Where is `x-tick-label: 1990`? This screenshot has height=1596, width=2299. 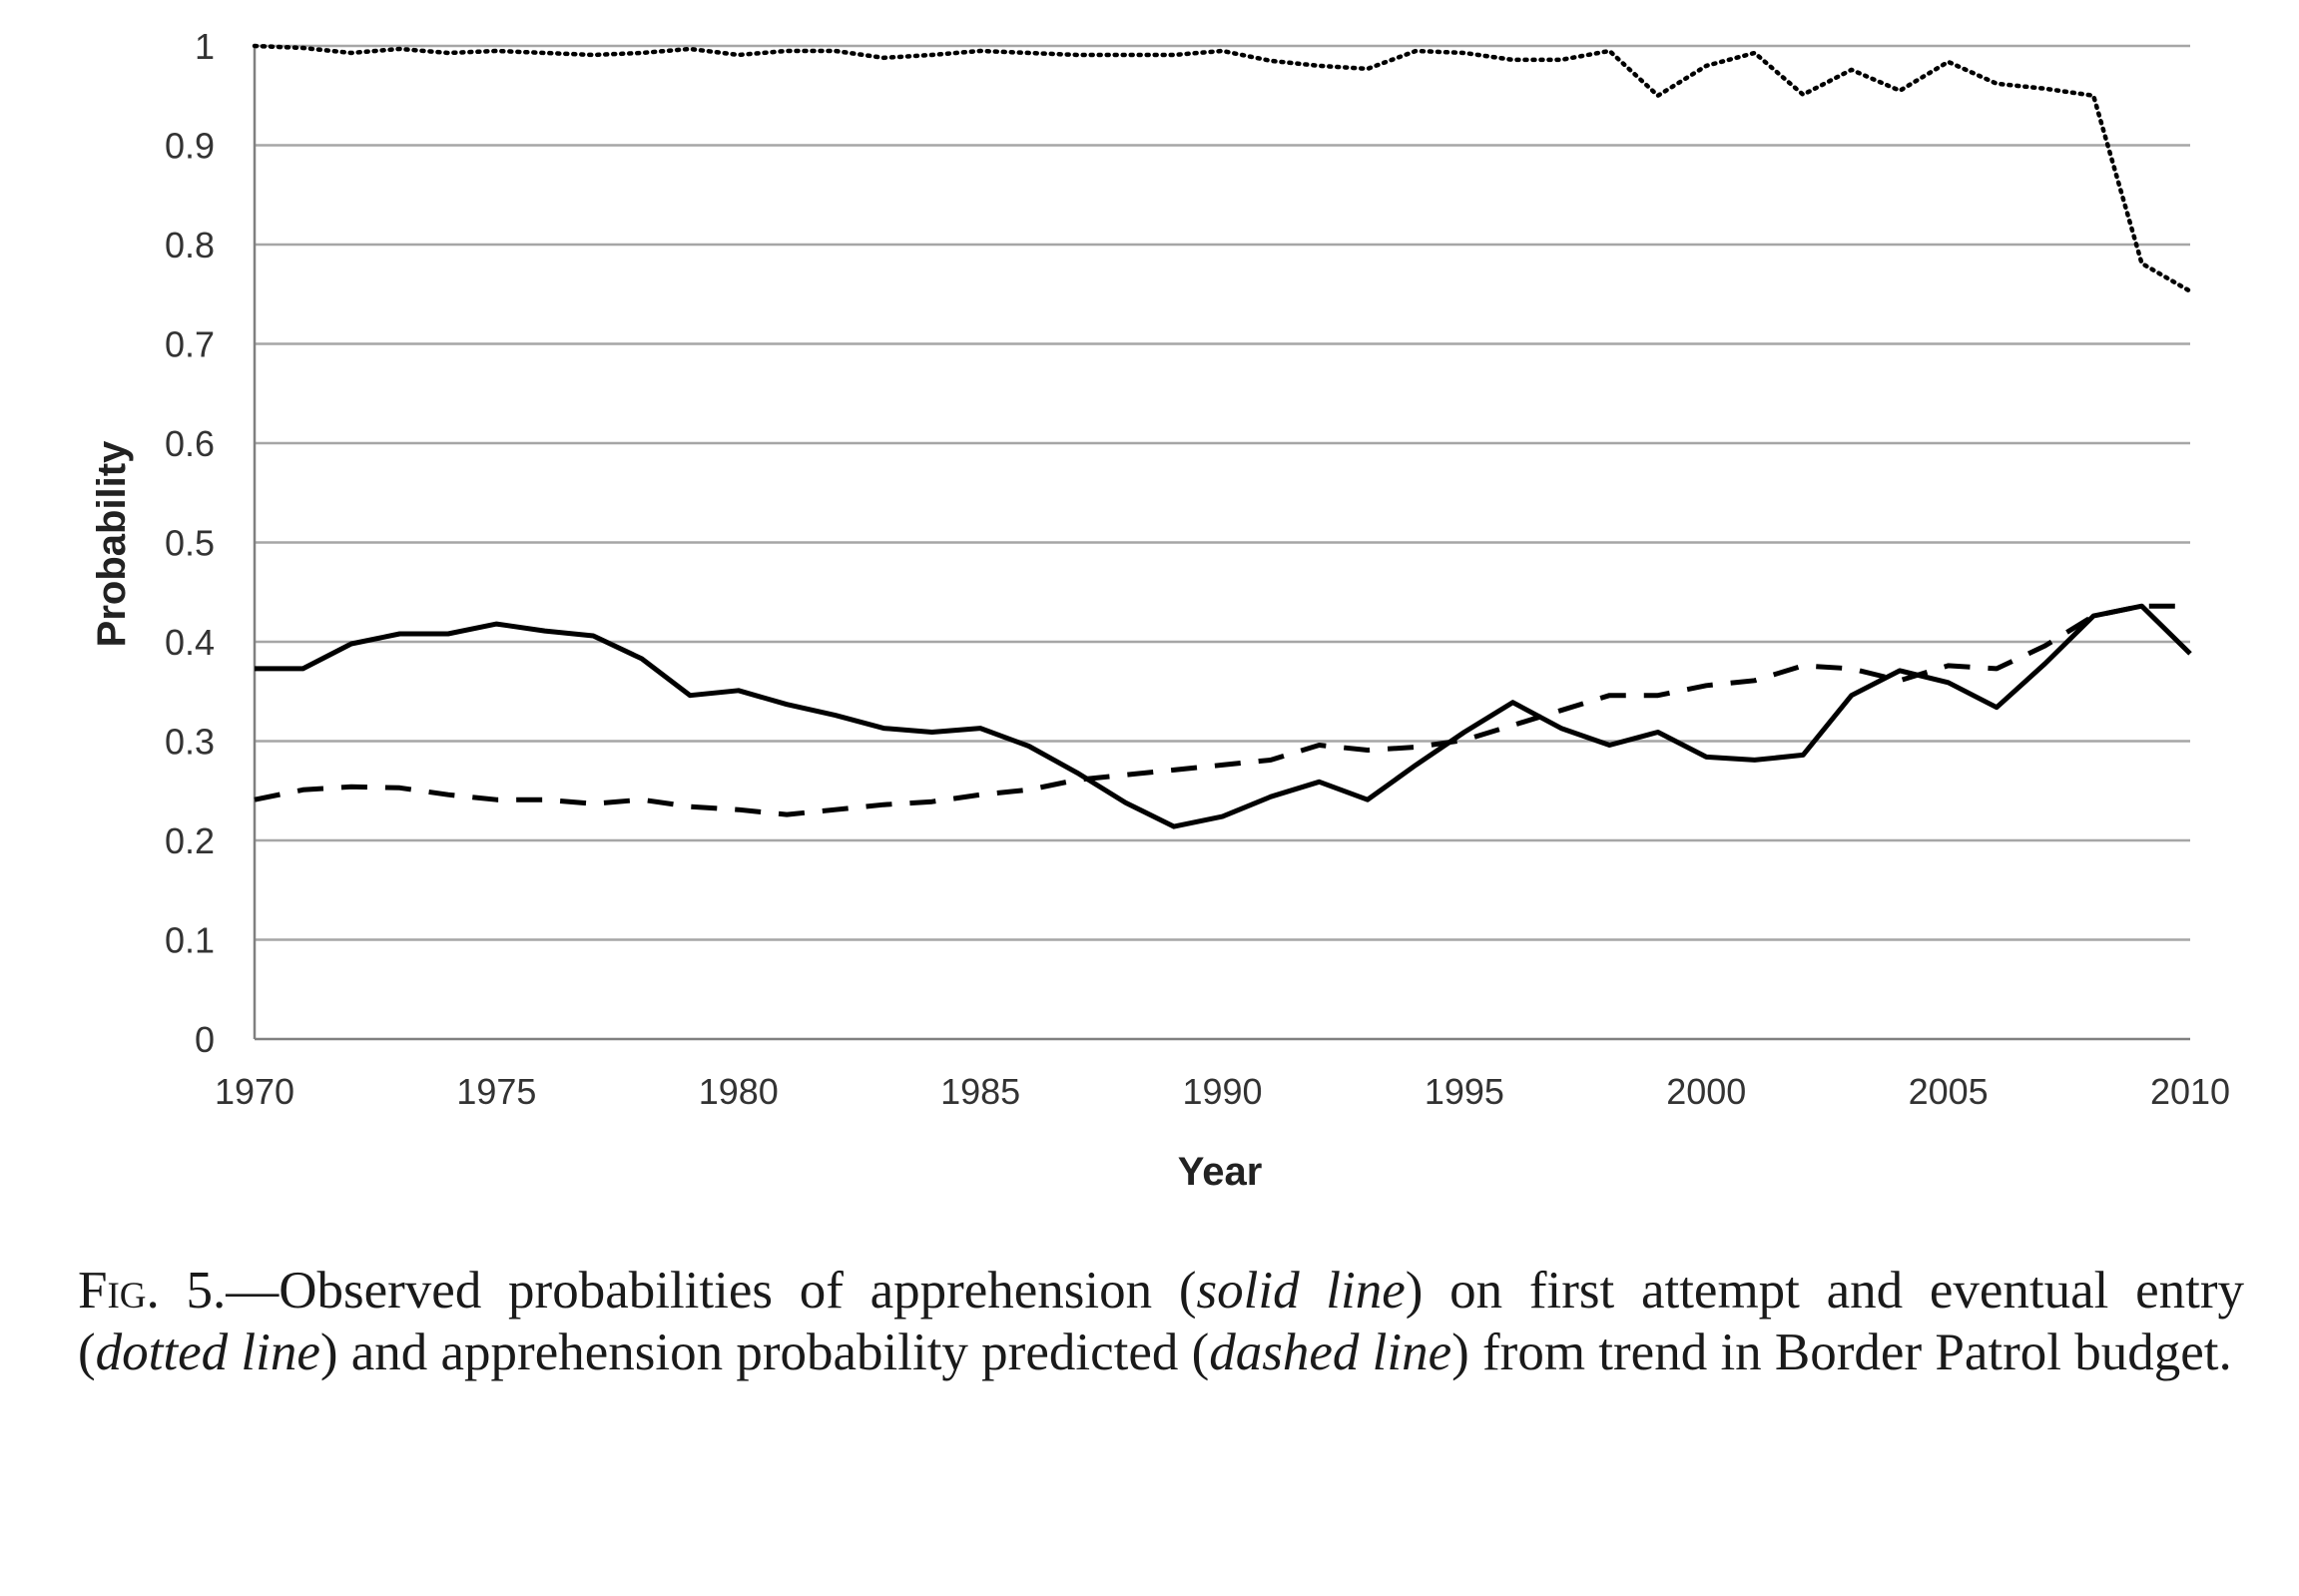
x-tick-label: 1990 is located at coordinates (1222, 1091).